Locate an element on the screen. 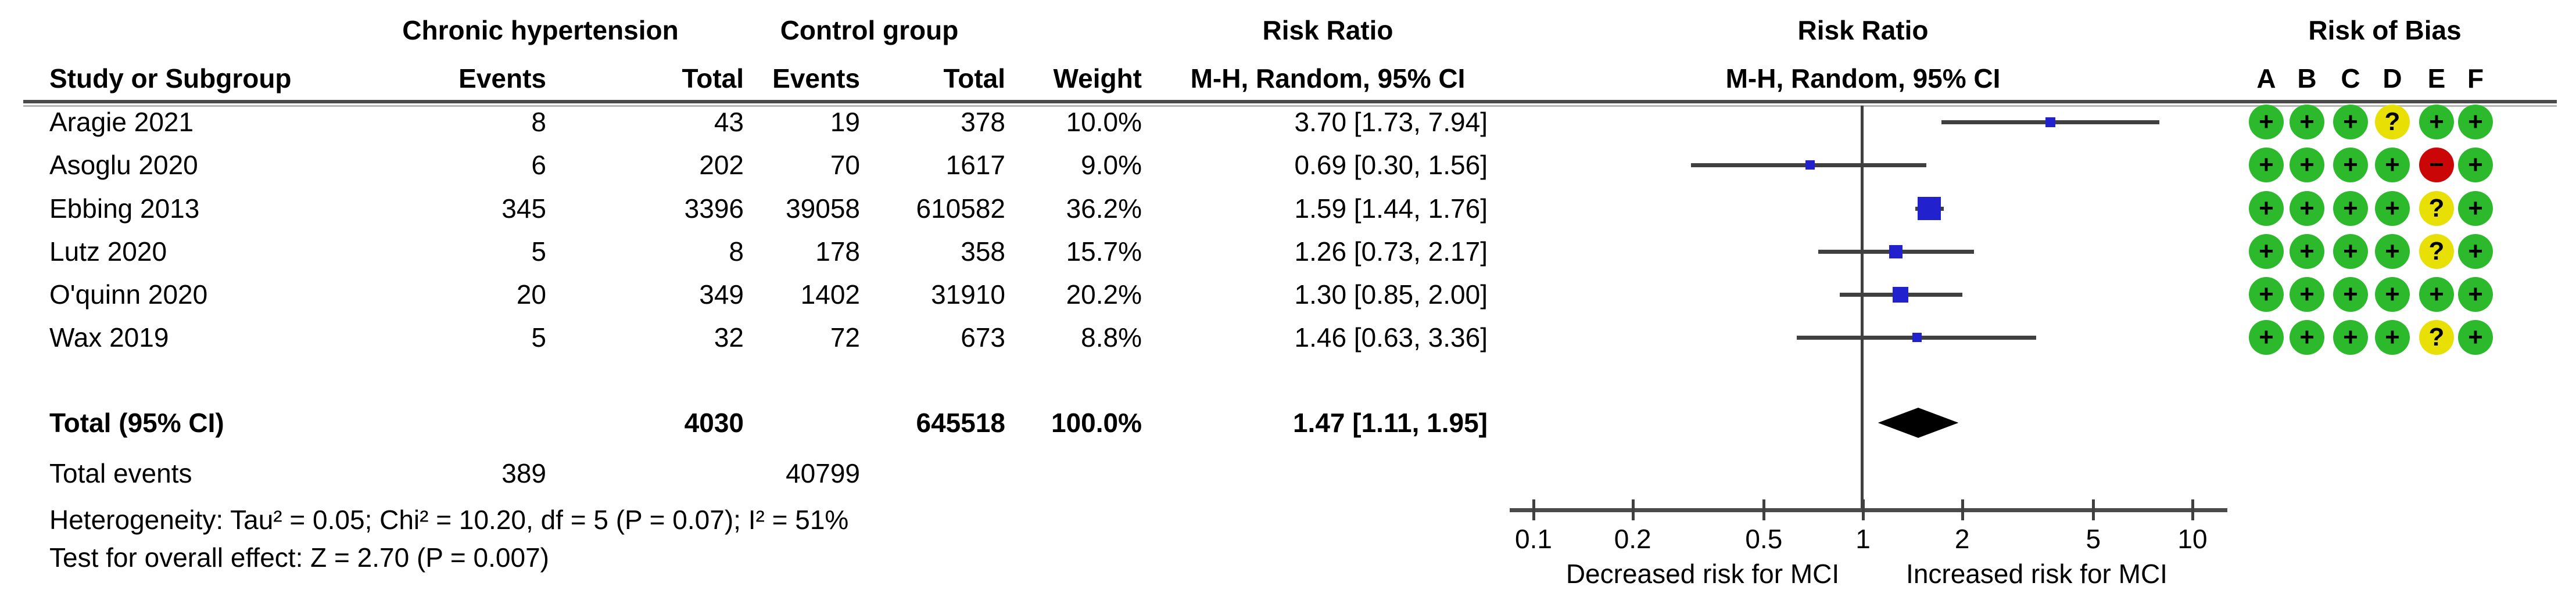  rob-letter-B: B is located at coordinates (2307, 78).